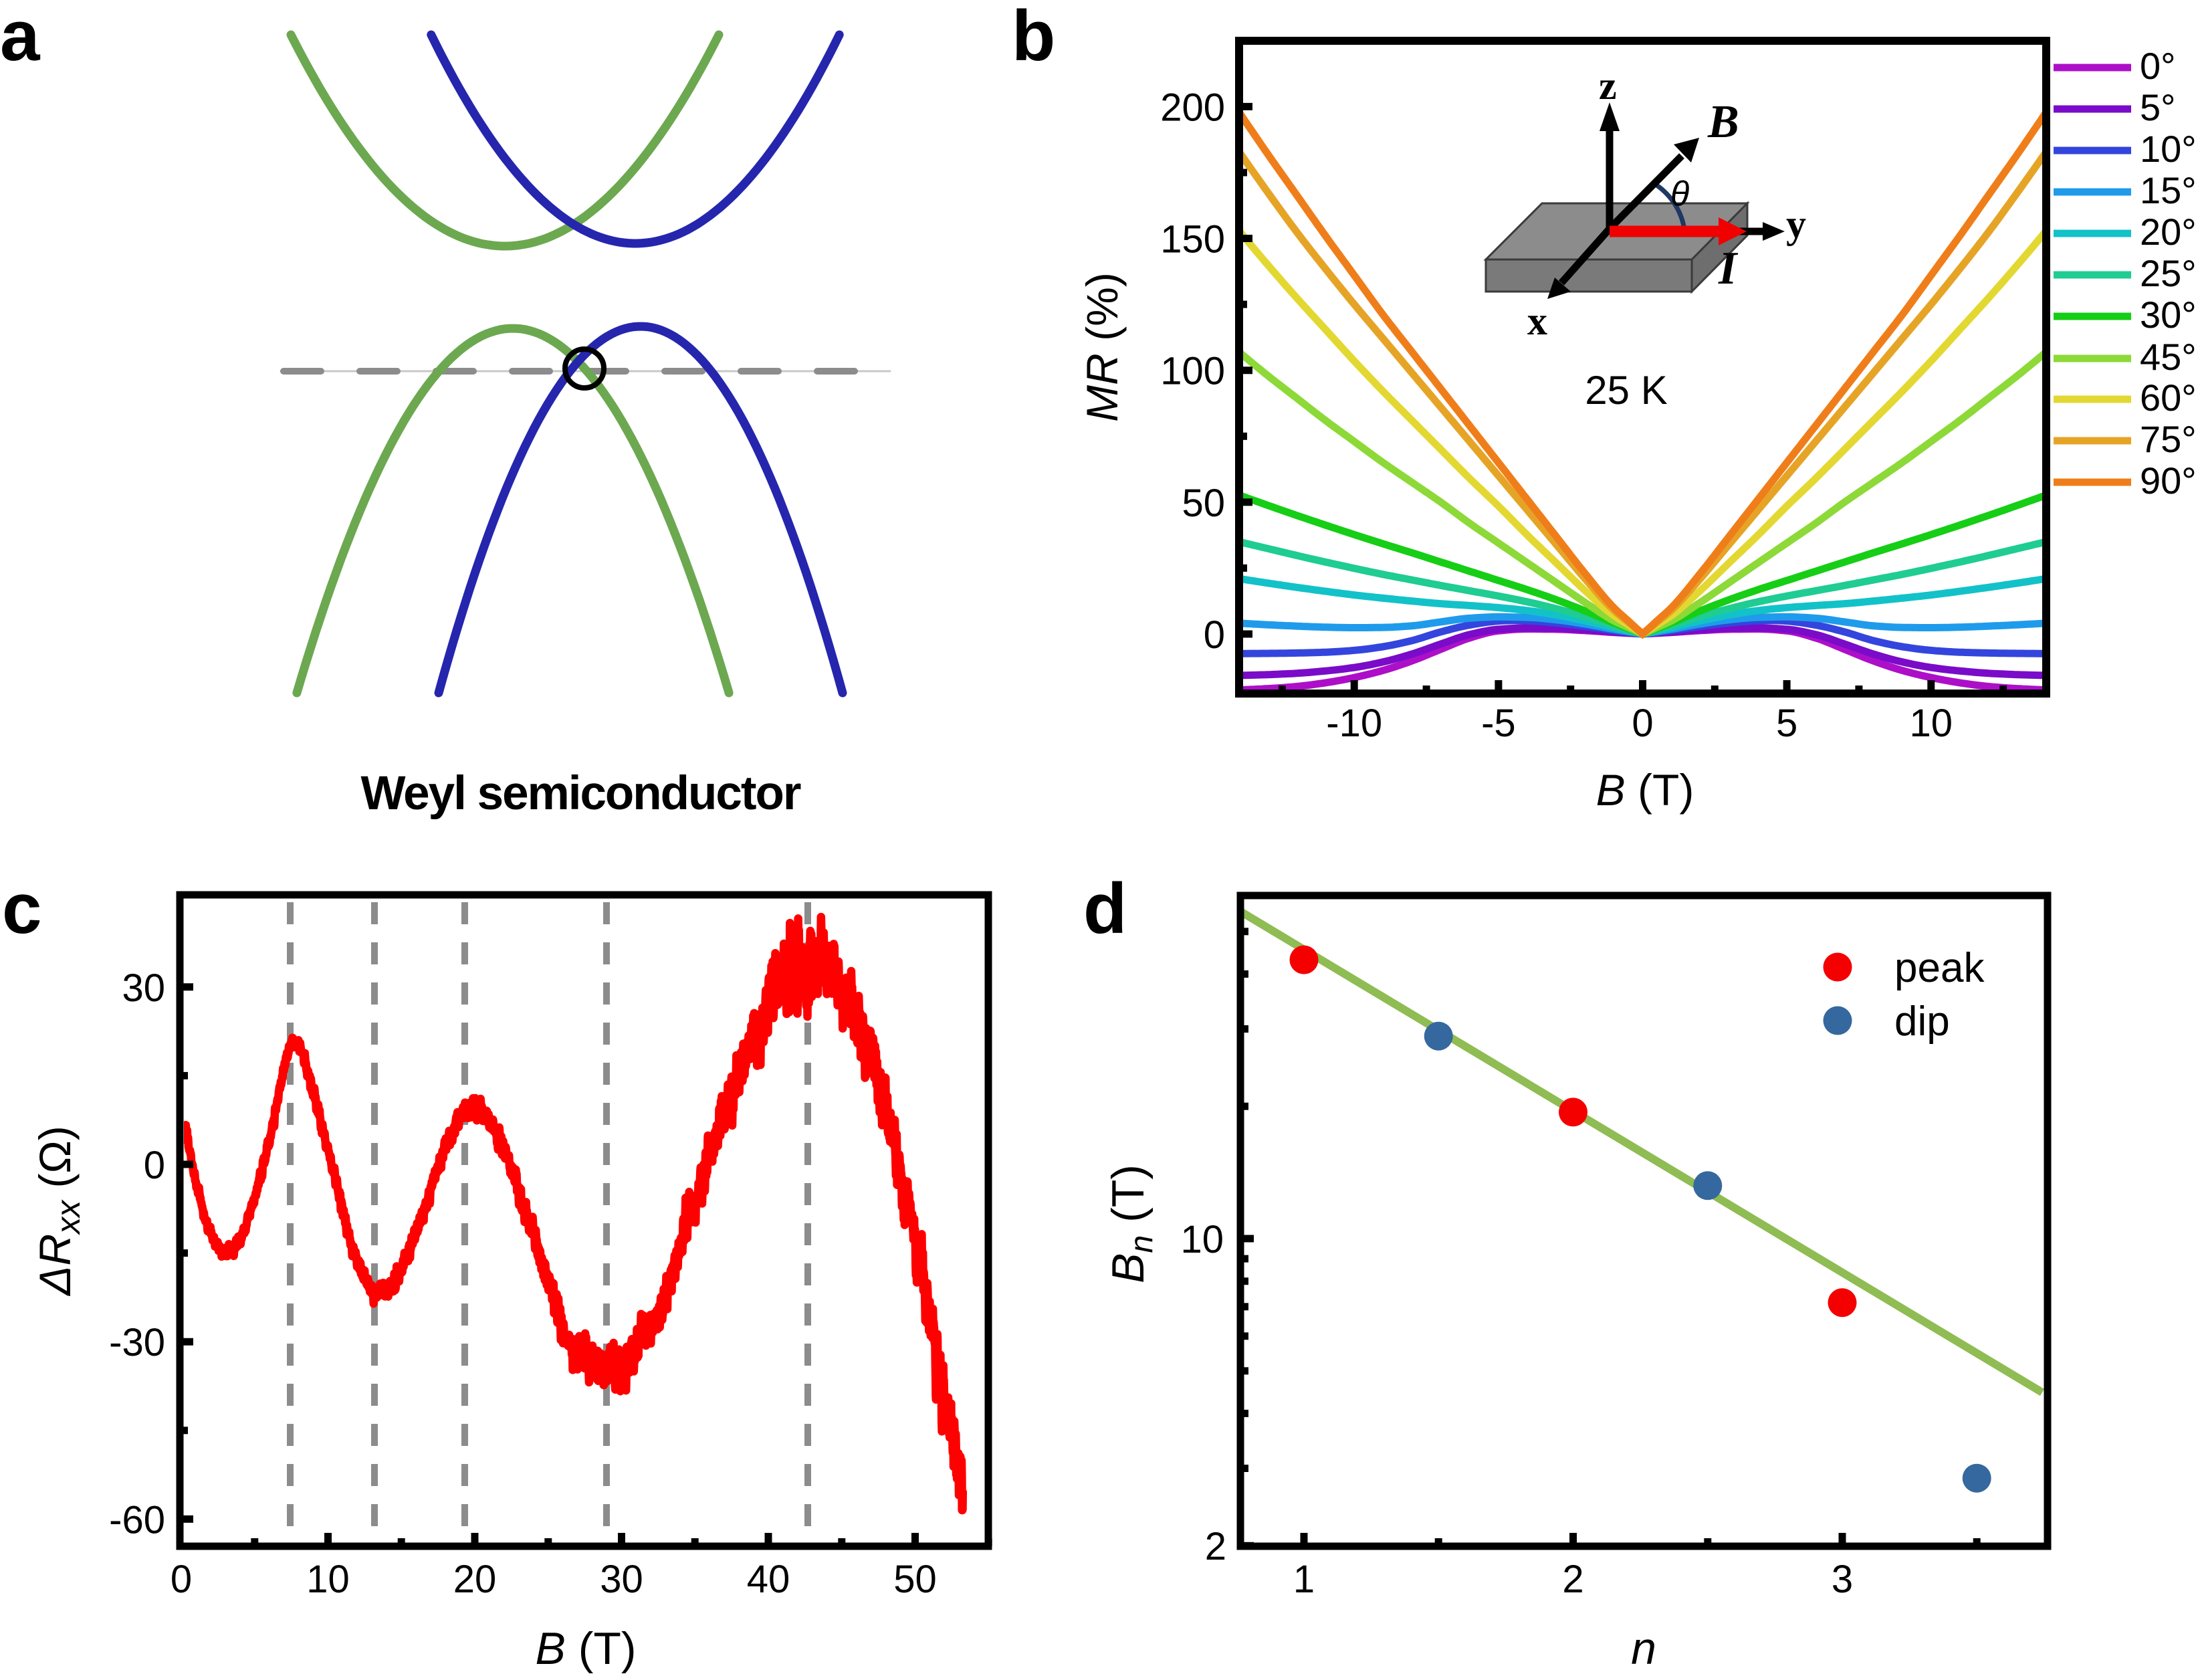  Describe the element at coordinates (1354, 723) in the screenshot. I see `svg-text: -10` at that location.